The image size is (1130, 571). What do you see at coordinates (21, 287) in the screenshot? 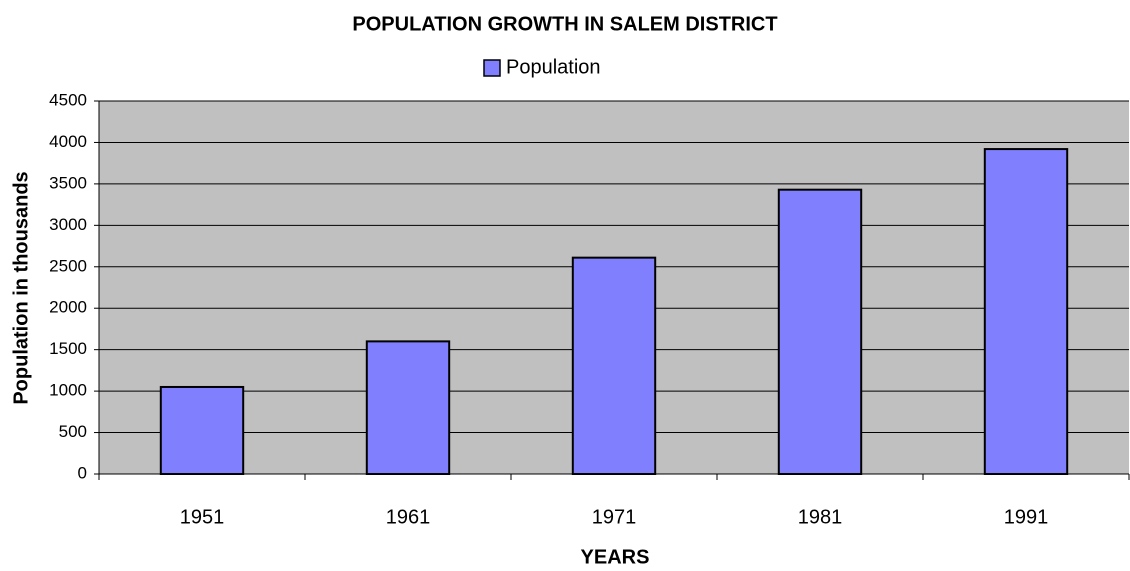
I see `y-axis-label: Population in thousands` at bounding box center [21, 287].